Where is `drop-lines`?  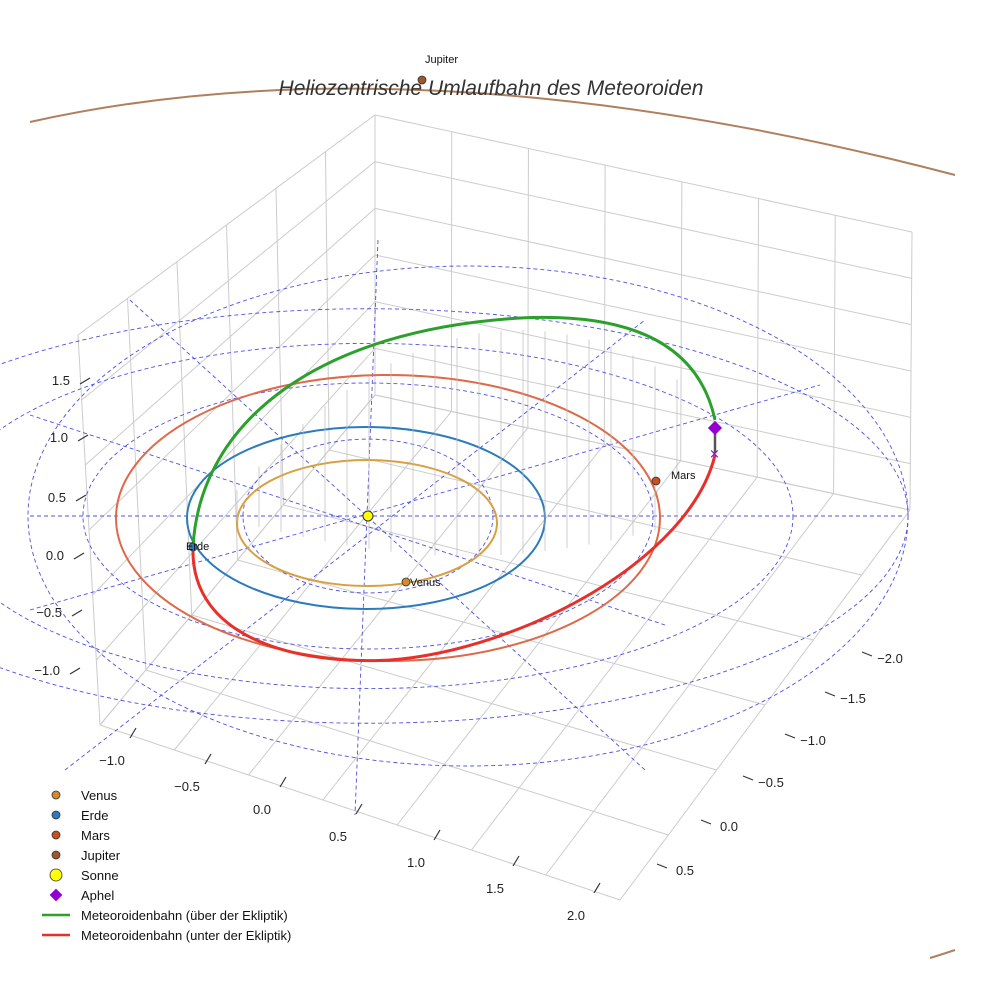
drop-lines is located at coordinates (457, 443).